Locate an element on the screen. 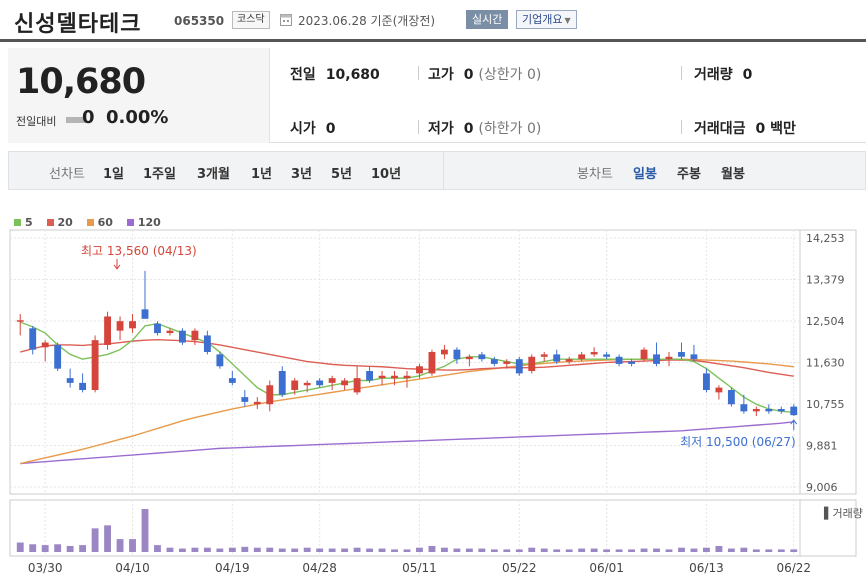  y-tick-label: 9,006 is located at coordinates (822, 487).